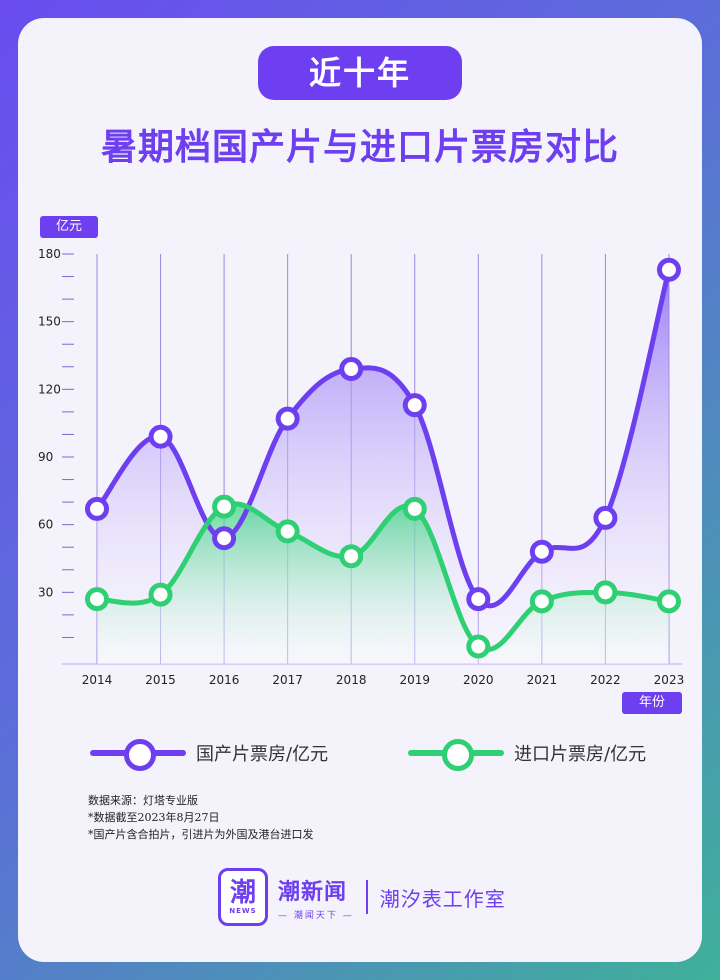 The width and height of the screenshot is (720, 980). Describe the element at coordinates (541, 551) in the screenshot. I see `point-domestic-2021` at that location.